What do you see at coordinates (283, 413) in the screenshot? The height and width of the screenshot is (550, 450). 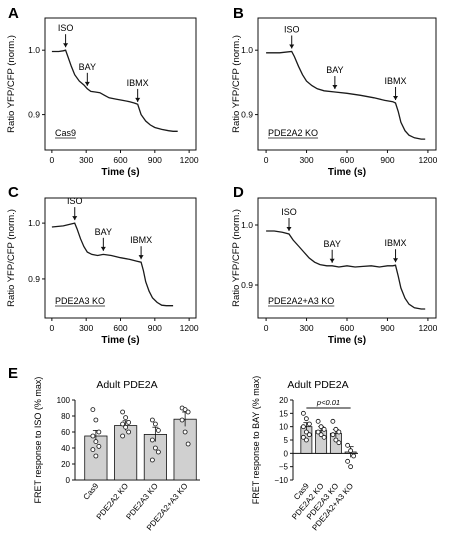 I see `y-tick-label: 15` at bounding box center [283, 413].